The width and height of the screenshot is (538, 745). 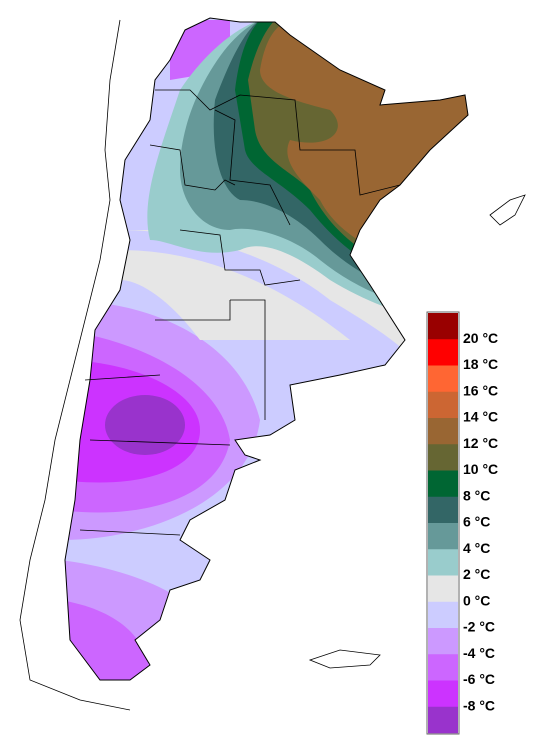 I want to click on legend-label: 18 °C, so click(x=480, y=364).